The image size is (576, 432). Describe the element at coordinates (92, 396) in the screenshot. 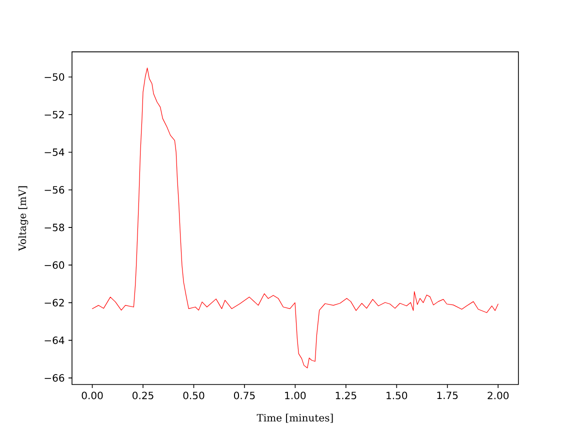

I see `x-tick-label: 0.00` at that location.